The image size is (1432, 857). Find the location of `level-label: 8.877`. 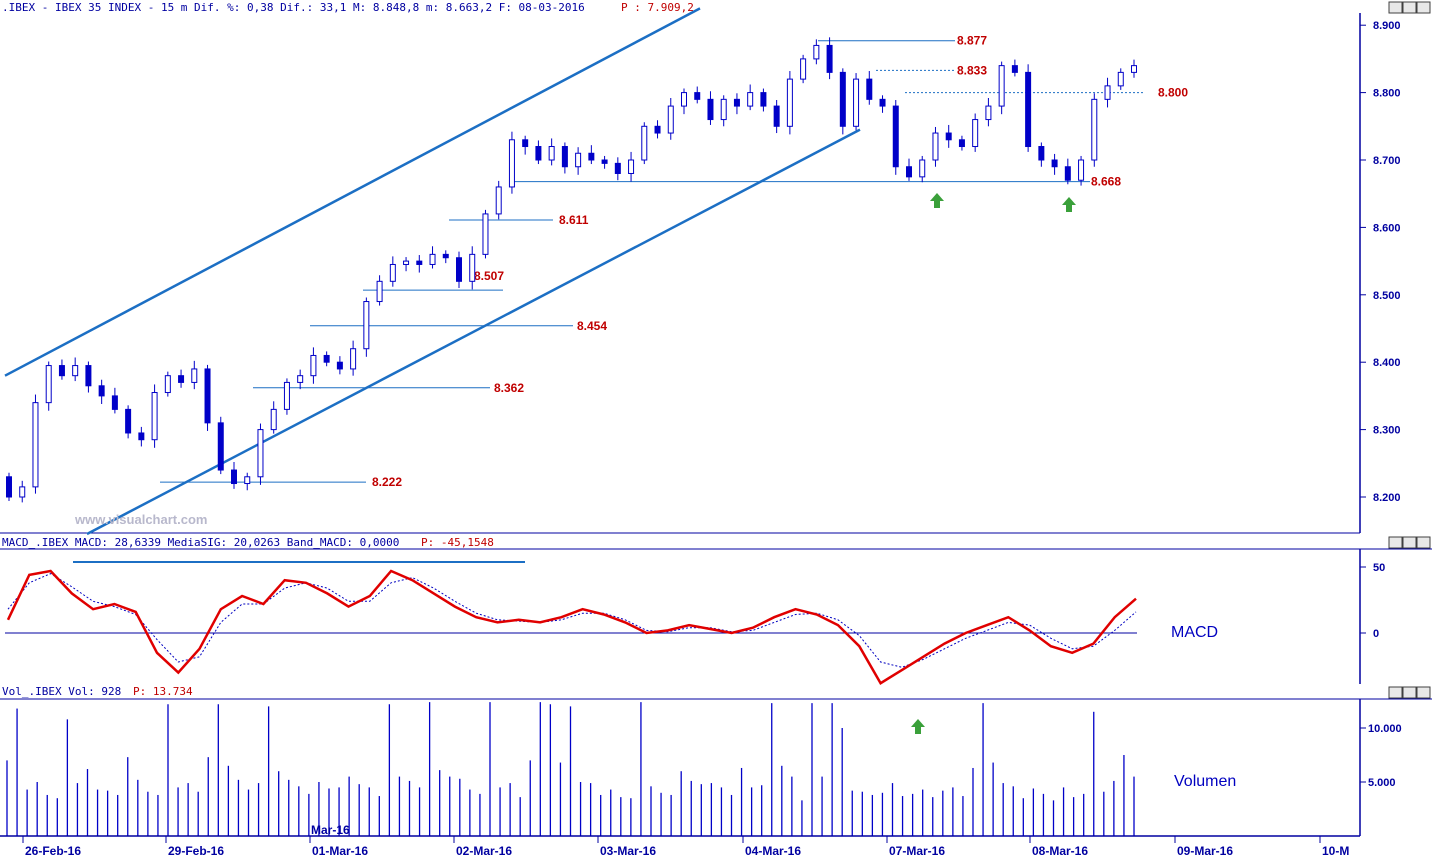

level-label: 8.877 is located at coordinates (972, 41).